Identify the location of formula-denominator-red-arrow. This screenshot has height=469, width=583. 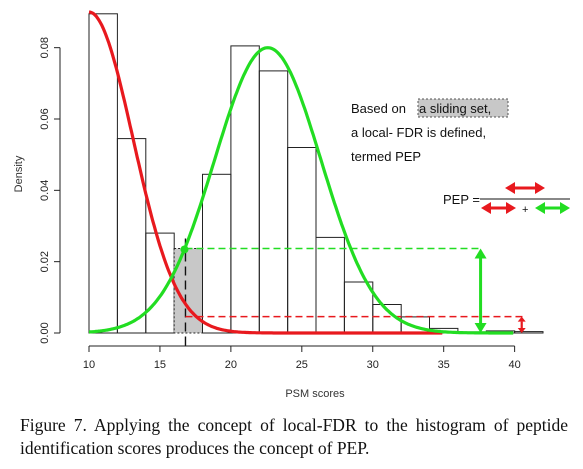
(498, 208).